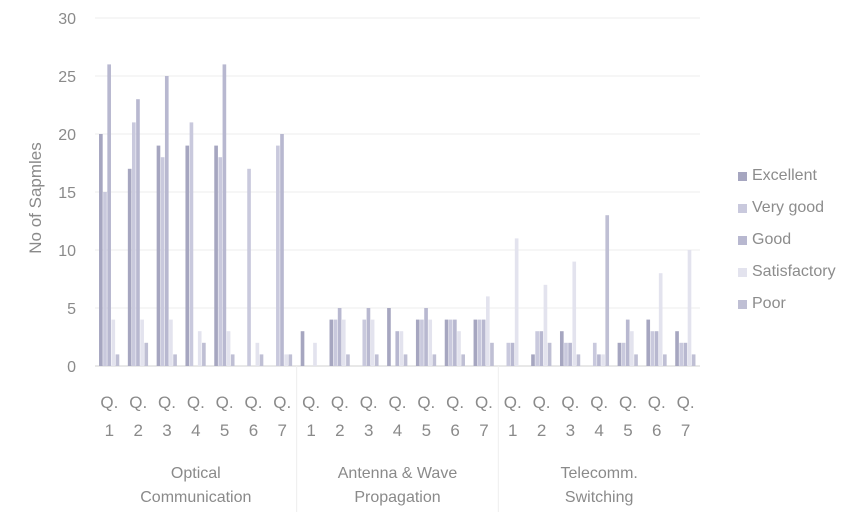 The image size is (865, 524). What do you see at coordinates (195, 497) in the screenshot?
I see `x-group-label: Communication` at bounding box center [195, 497].